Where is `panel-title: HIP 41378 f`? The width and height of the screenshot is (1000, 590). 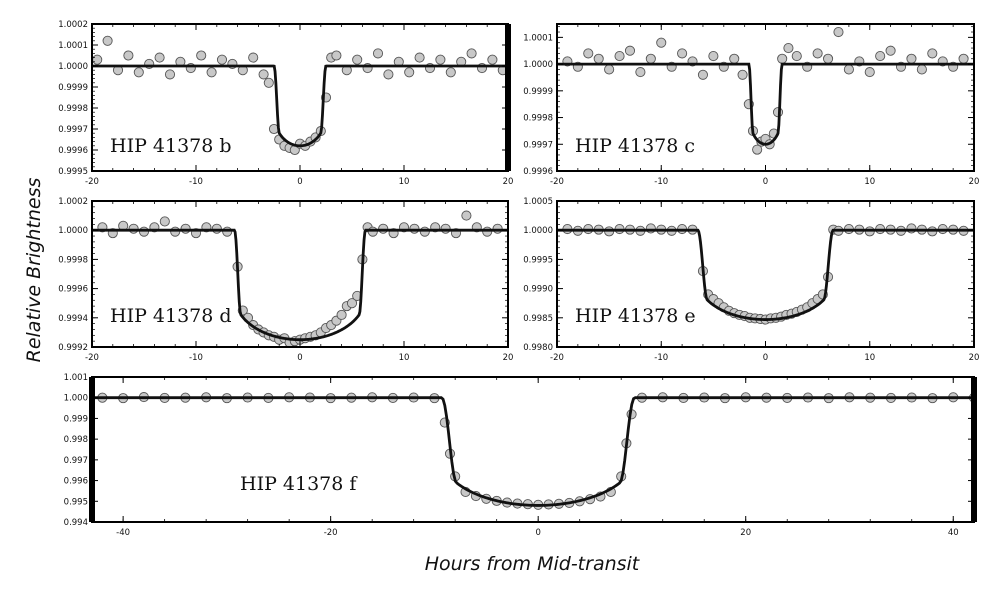
panel-title: HIP 41378 f is located at coordinates (299, 484).